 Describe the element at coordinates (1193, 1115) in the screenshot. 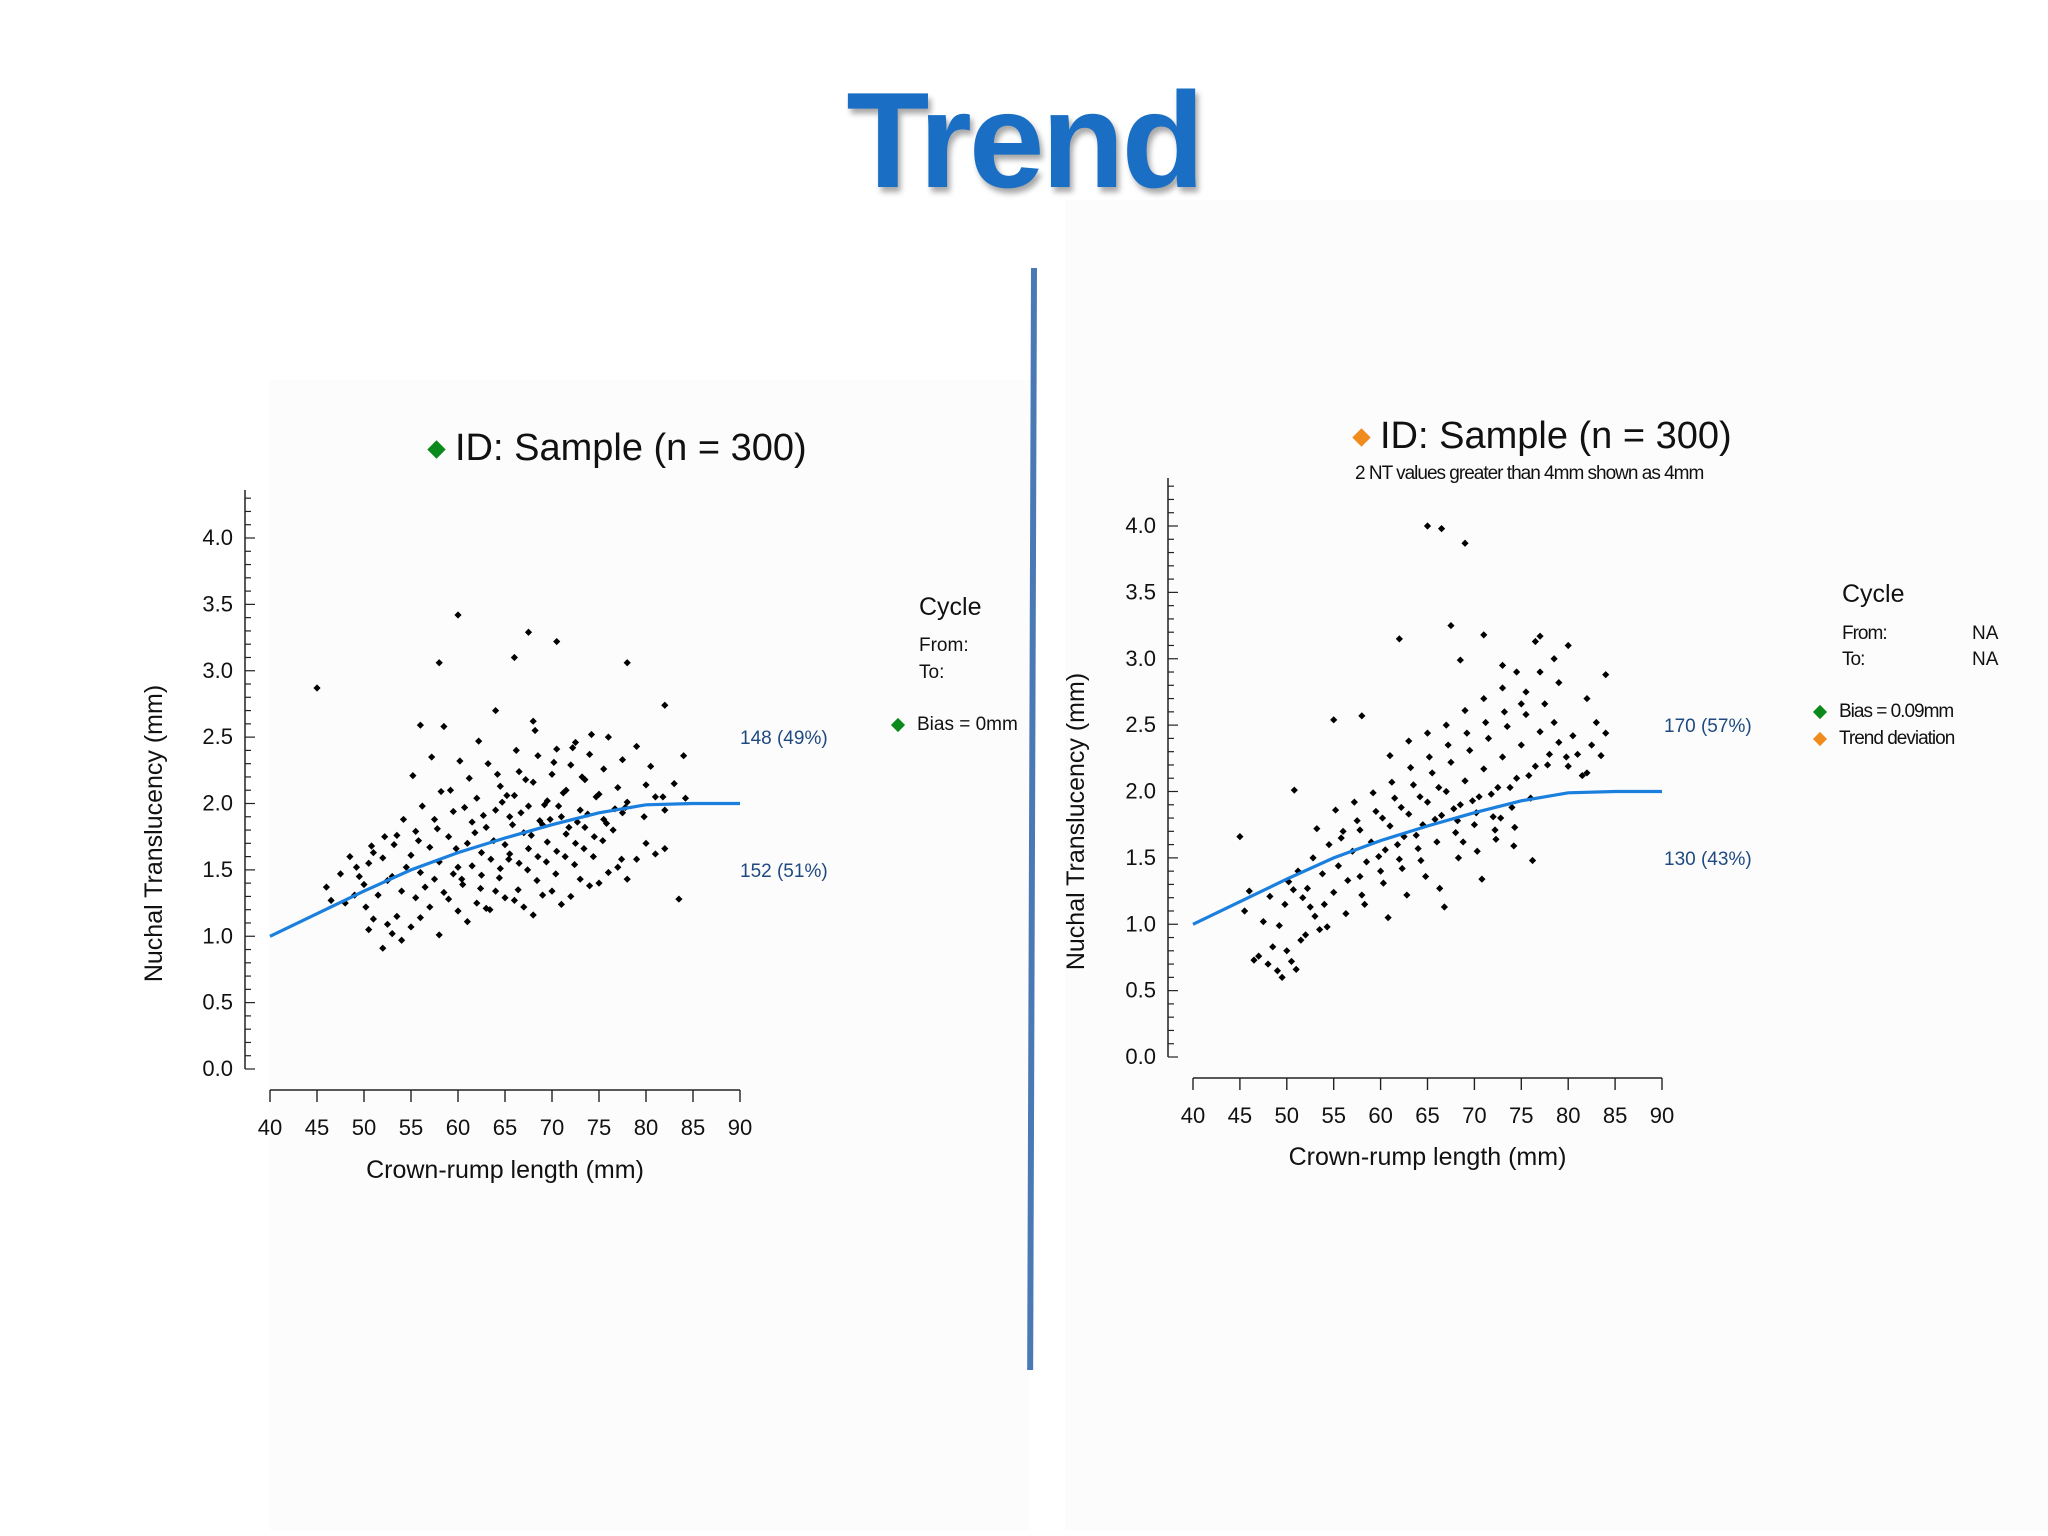

I see `right-x-tick-label: 40` at that location.